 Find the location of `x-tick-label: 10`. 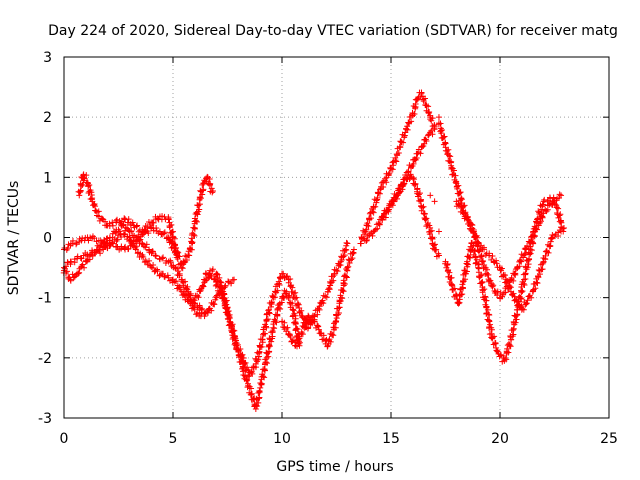

x-tick-label: 10 is located at coordinates (282, 439).